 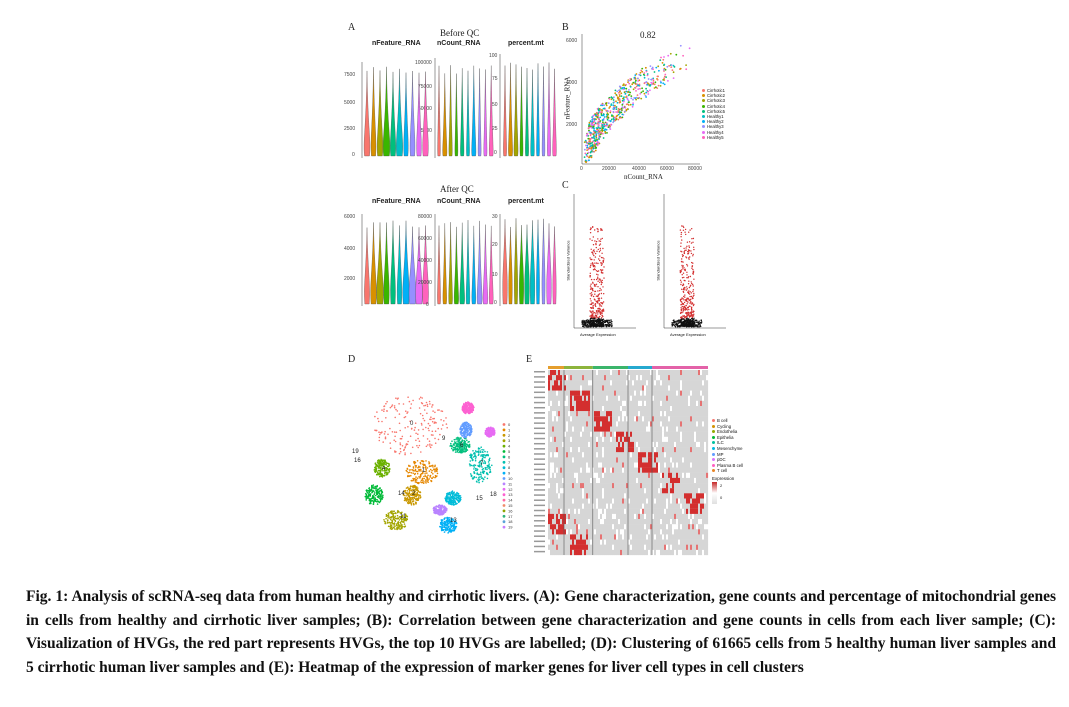 I want to click on d-legend-label: 13, so click(x=510, y=494).